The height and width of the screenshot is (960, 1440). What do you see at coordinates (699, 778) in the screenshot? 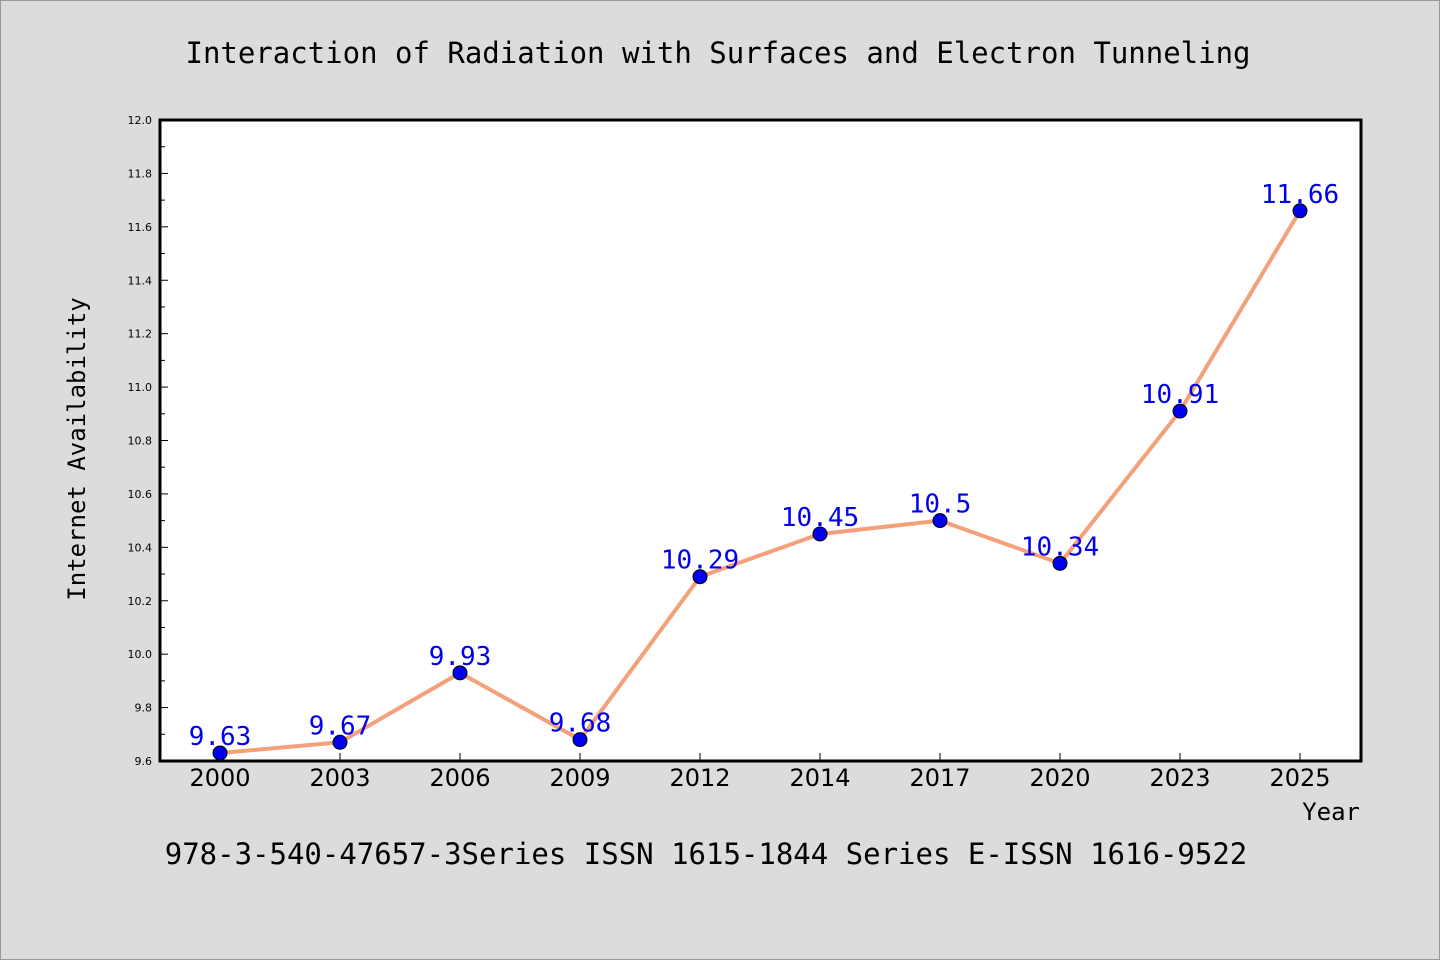
I see `x-tick-label: 2012` at bounding box center [699, 778].